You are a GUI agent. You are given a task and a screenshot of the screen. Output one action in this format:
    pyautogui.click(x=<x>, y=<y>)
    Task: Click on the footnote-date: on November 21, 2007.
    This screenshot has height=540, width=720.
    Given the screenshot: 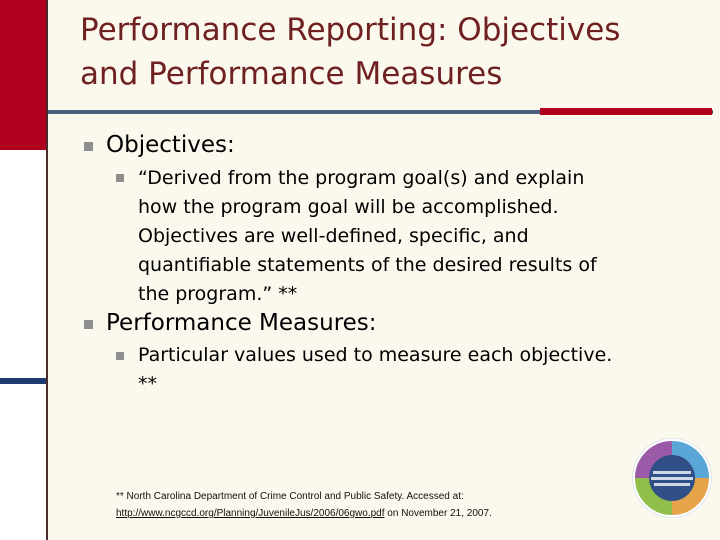 What is the action you would take?
    pyautogui.click(x=438, y=513)
    